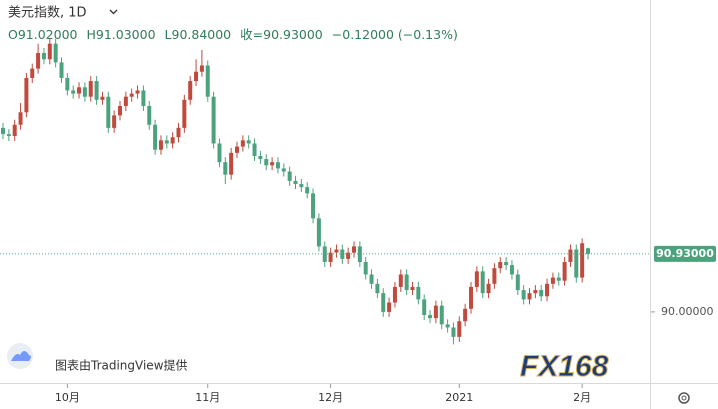 The width and height of the screenshot is (718, 409). I want to click on watermark: 图表由TradingView提供, so click(121, 365).